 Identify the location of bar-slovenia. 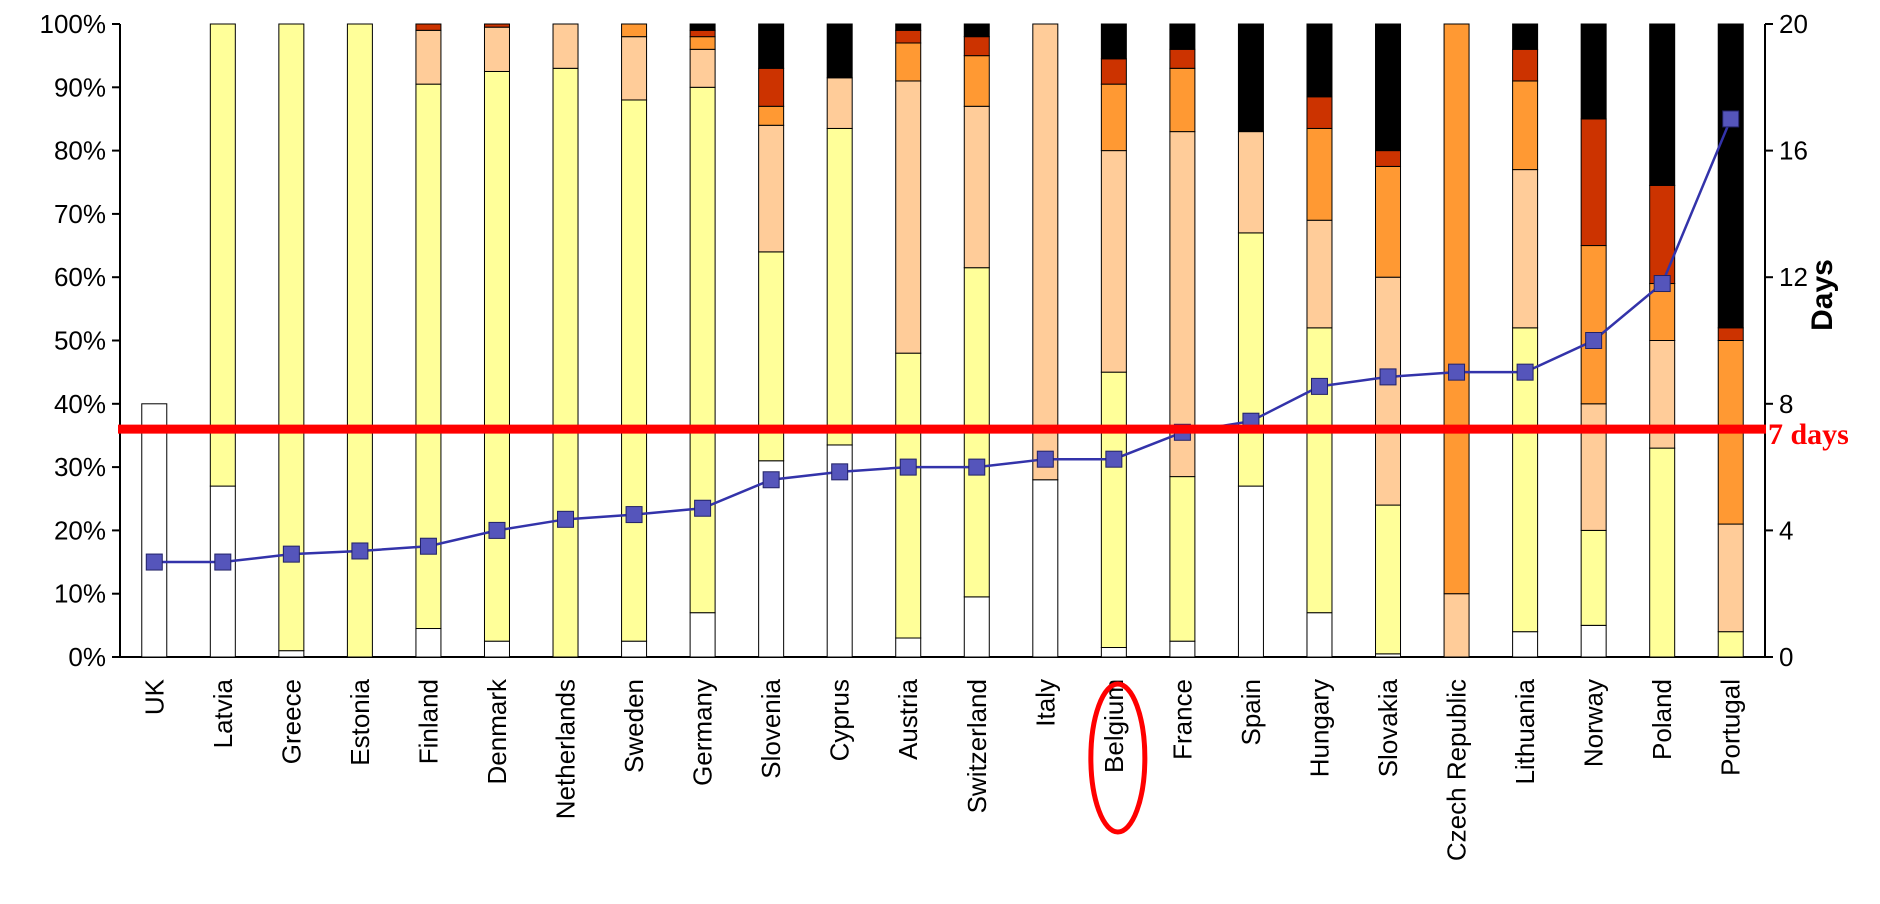
(771, 340).